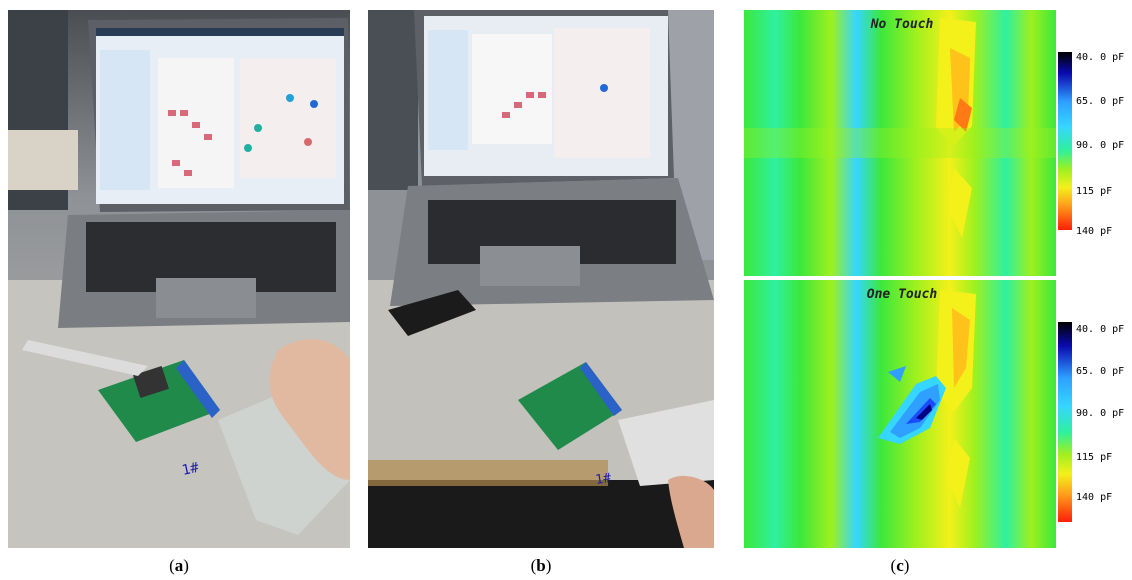  I want to click on legend-top-label-2: 90. 0 pF, so click(1100, 145).